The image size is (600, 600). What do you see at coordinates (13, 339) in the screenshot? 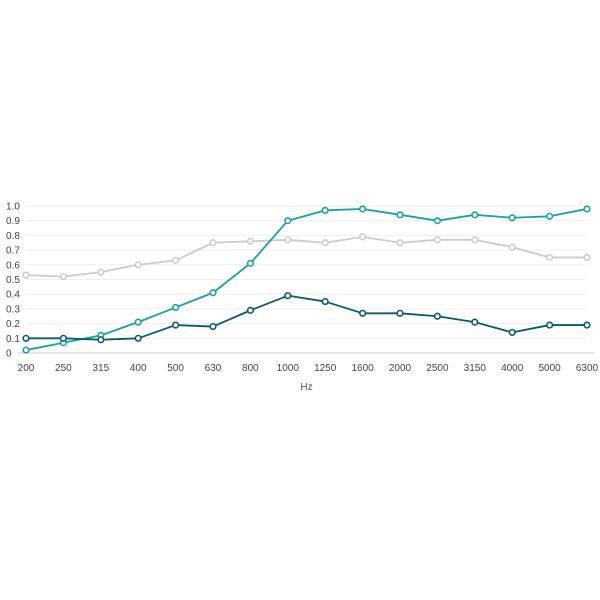
I see `y-tick-label: 0.1` at bounding box center [13, 339].